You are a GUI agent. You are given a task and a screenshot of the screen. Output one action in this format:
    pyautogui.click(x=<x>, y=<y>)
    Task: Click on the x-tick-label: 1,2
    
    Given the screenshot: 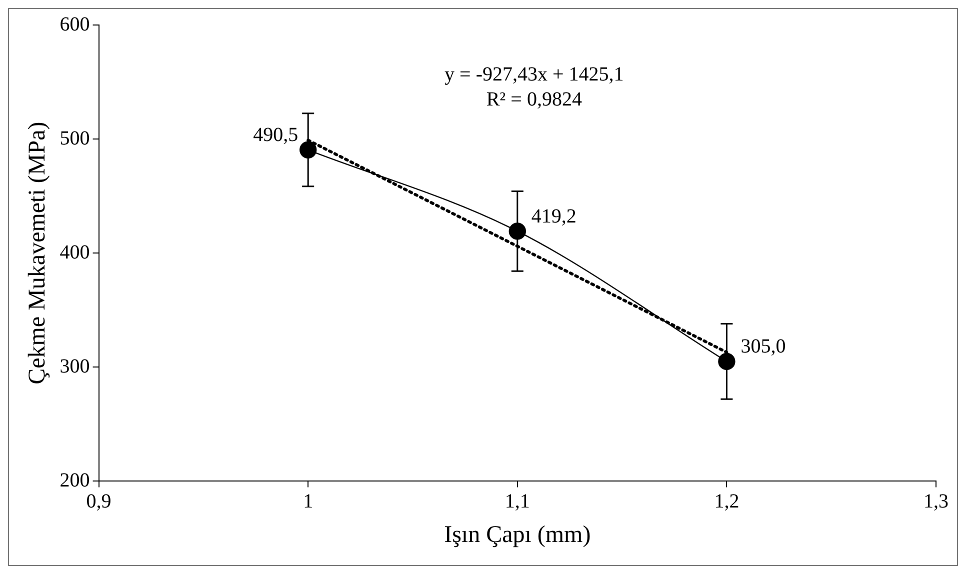 What is the action you would take?
    pyautogui.click(x=727, y=501)
    